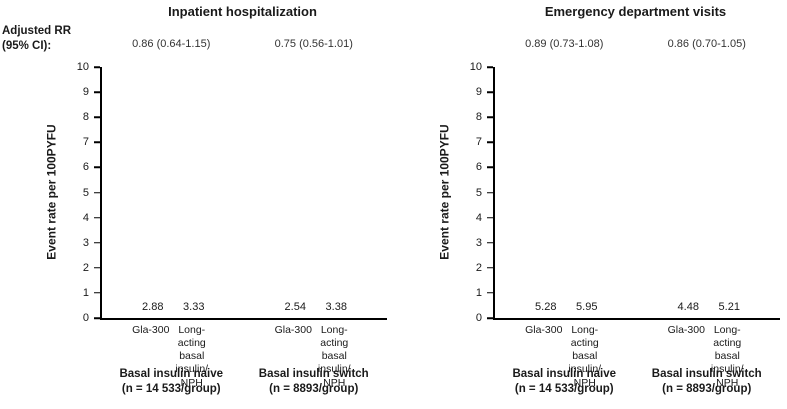  Describe the element at coordinates (336, 307) in the screenshot. I see `bar-value-label: 3.38` at that location.